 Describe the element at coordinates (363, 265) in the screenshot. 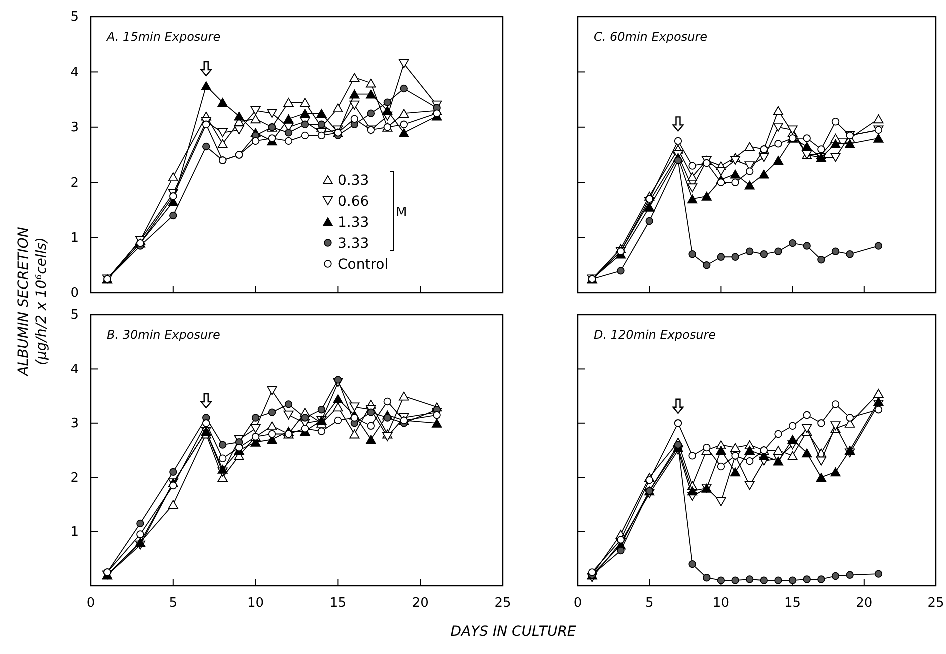

I see `legend-label: Control` at that location.